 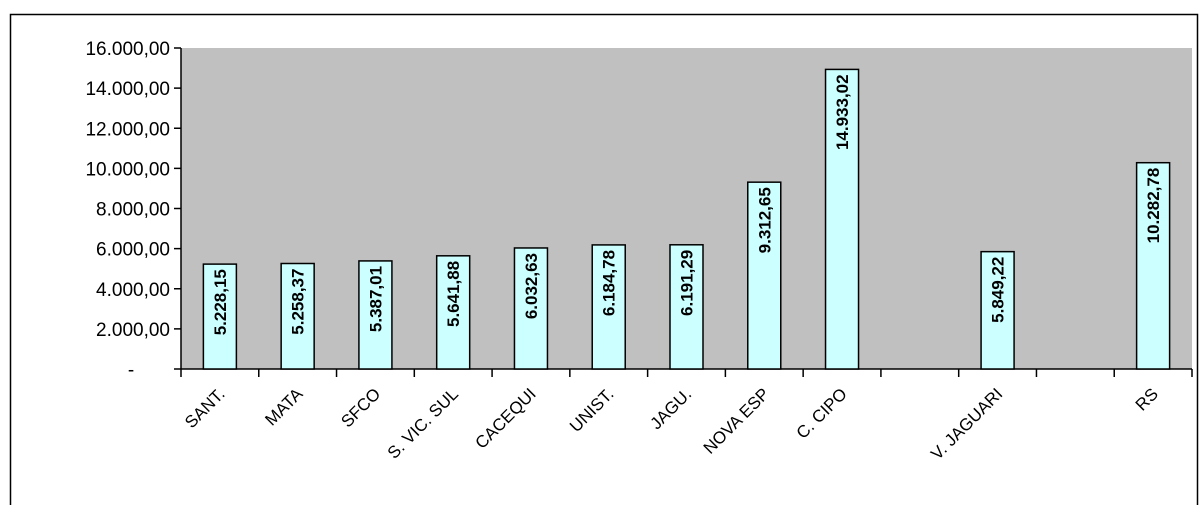 What do you see at coordinates (127, 169) in the screenshot?
I see `y-tick-label: 10.000,00` at bounding box center [127, 169].